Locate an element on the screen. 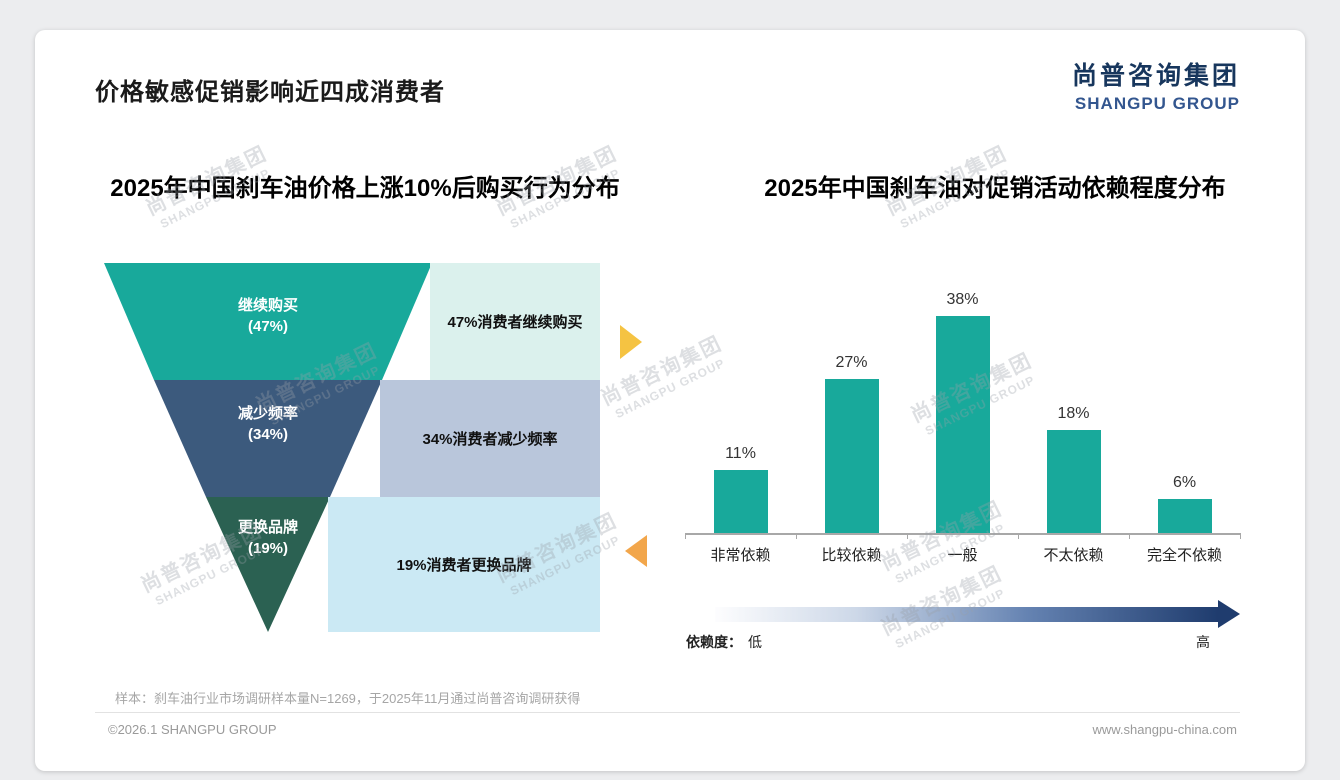 This screenshot has width=1340, height=780. bar-value-label: 6% is located at coordinates (1184, 482).